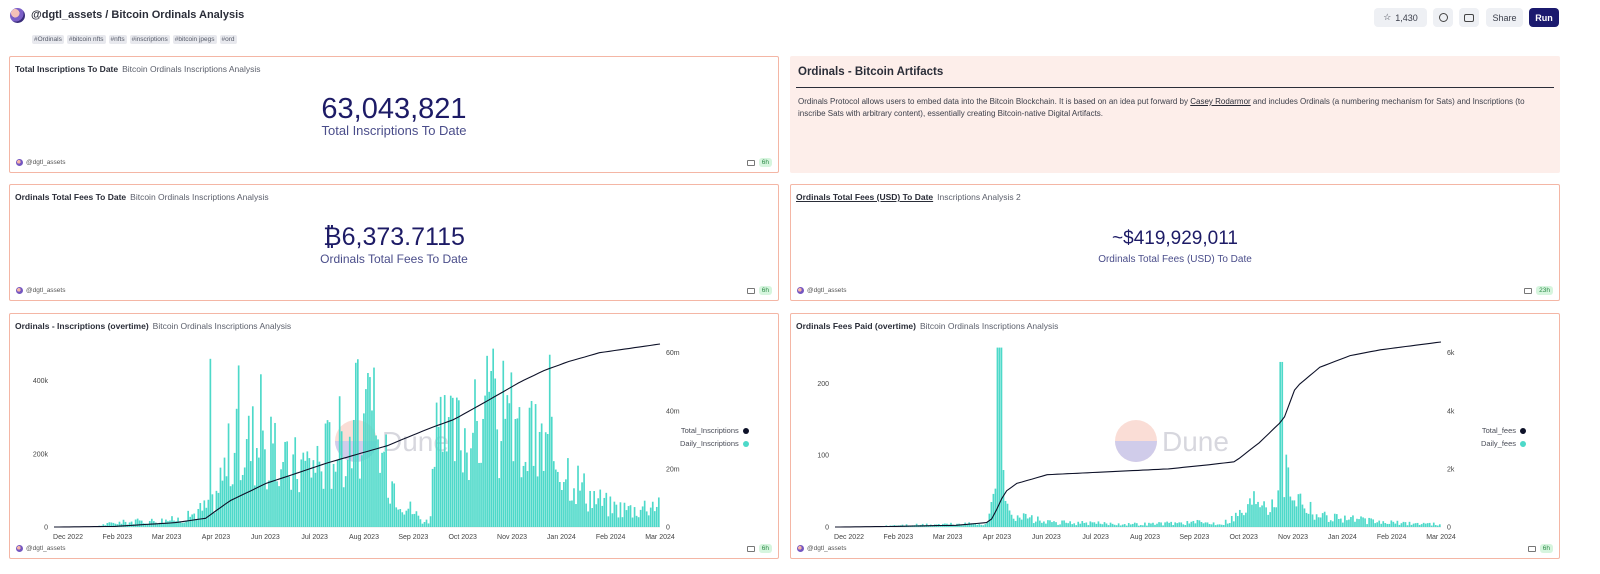  I want to click on tag-bitcoin-nfts: #bitcoin nfts, so click(86, 39).